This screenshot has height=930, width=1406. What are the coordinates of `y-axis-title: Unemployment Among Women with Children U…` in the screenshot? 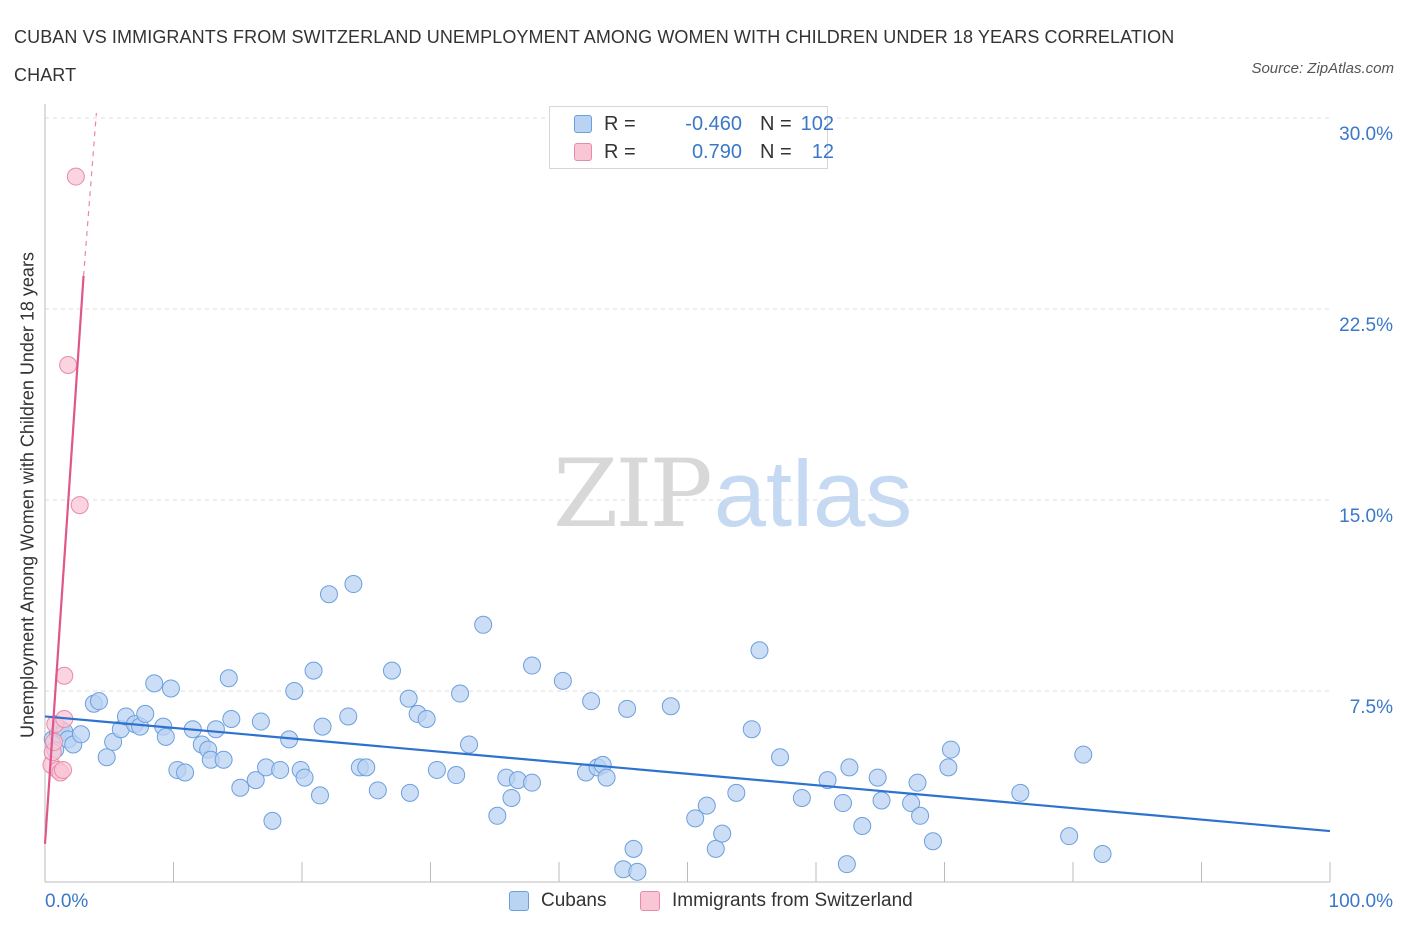 It's located at (27, 495).